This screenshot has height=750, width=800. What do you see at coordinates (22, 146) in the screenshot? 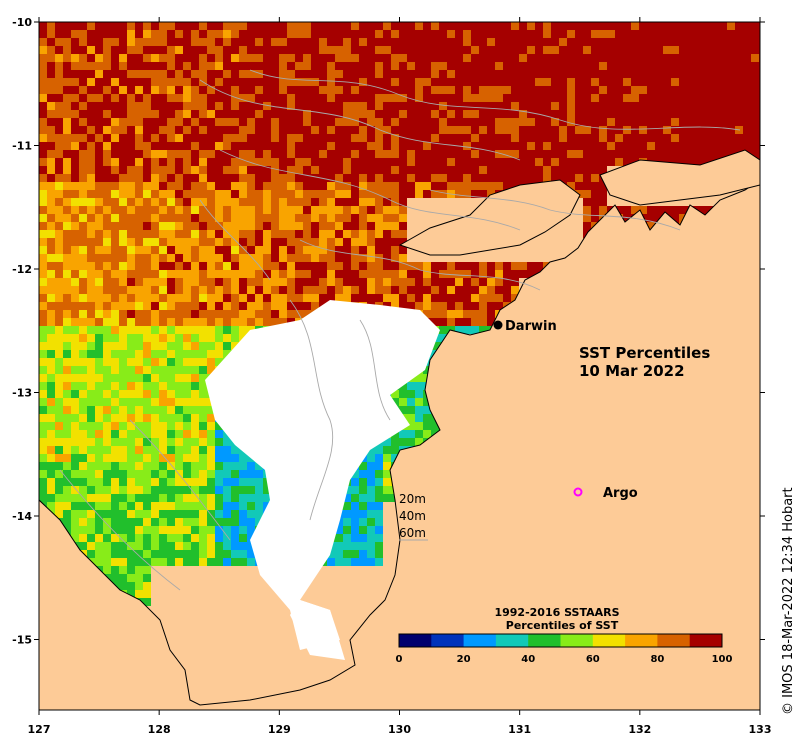
I see `y-tick-label: -11` at bounding box center [22, 146].